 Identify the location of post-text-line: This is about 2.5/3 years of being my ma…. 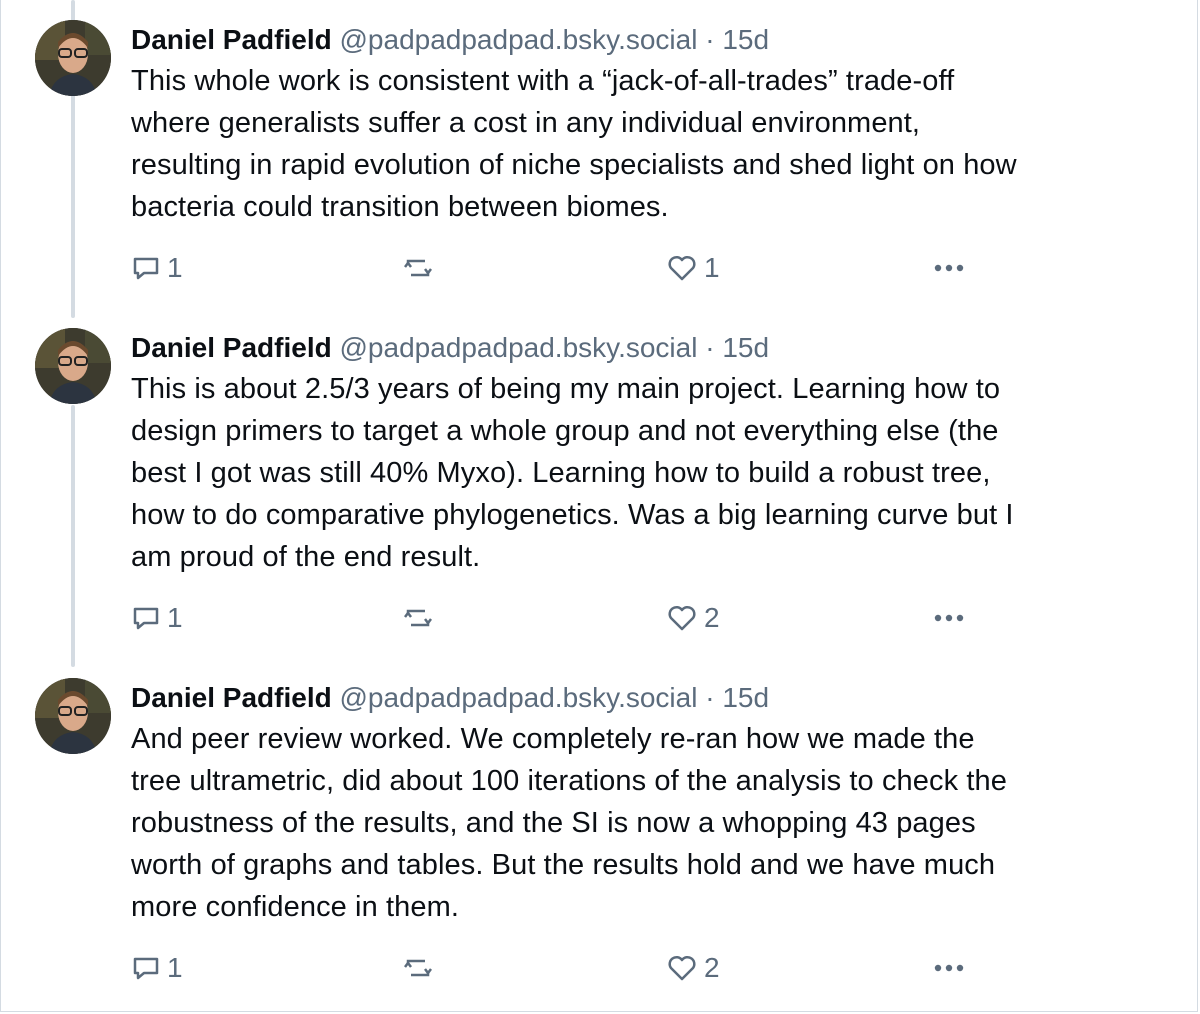
(566, 389).